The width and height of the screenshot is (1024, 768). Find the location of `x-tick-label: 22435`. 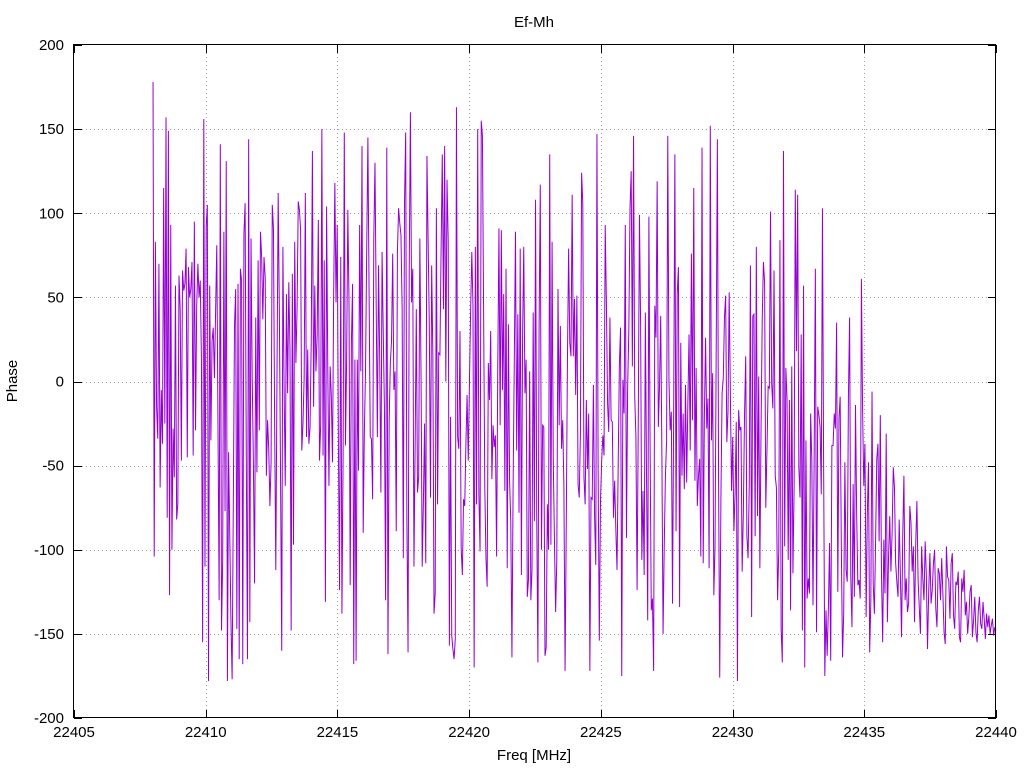

x-tick-label: 22435 is located at coordinates (864, 732).